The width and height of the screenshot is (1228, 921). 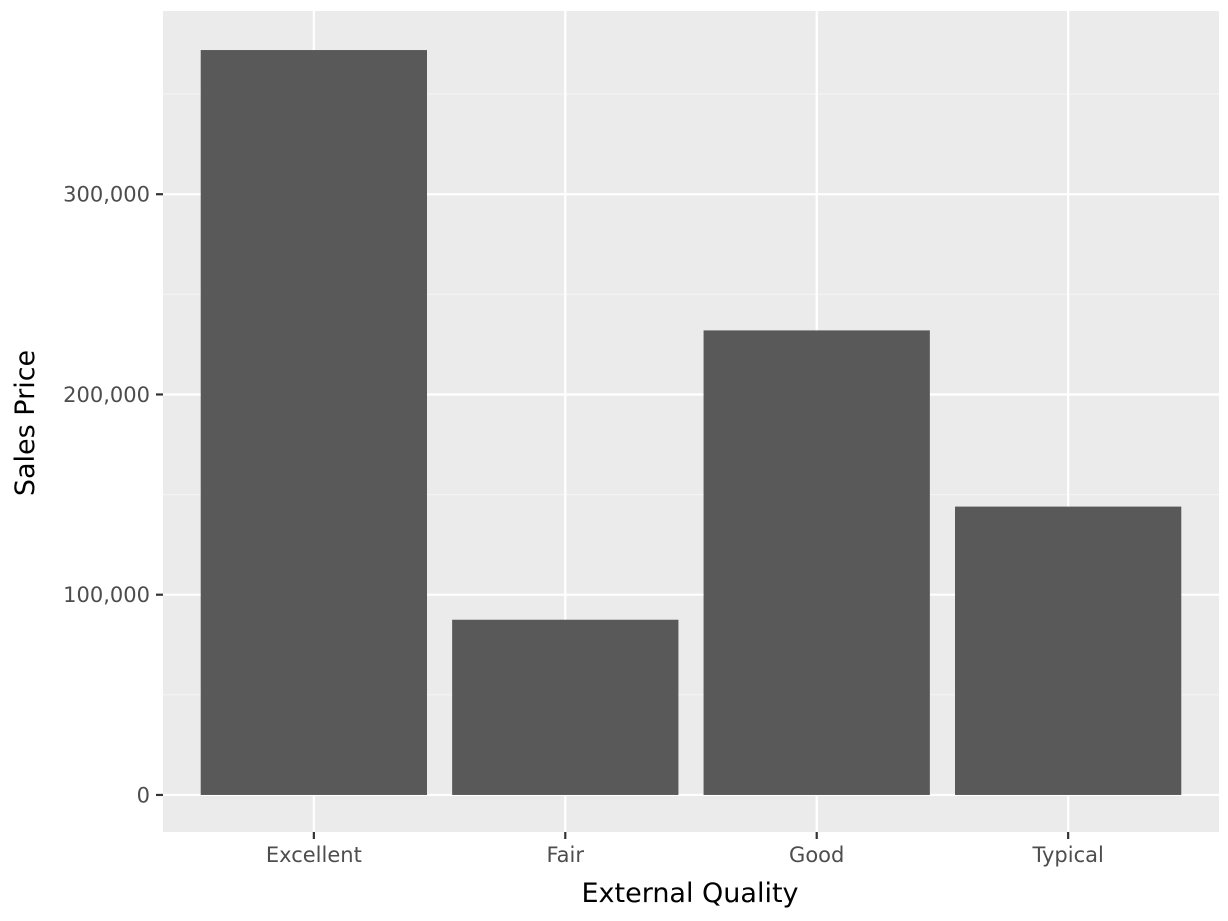 What do you see at coordinates (816, 562) in the screenshot?
I see `bar-good` at bounding box center [816, 562].